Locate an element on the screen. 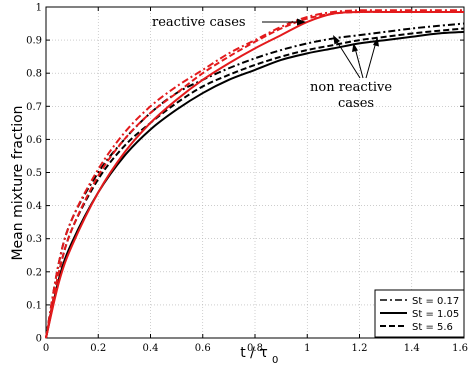  x-tick-label: 1.2 is located at coordinates (360, 348).